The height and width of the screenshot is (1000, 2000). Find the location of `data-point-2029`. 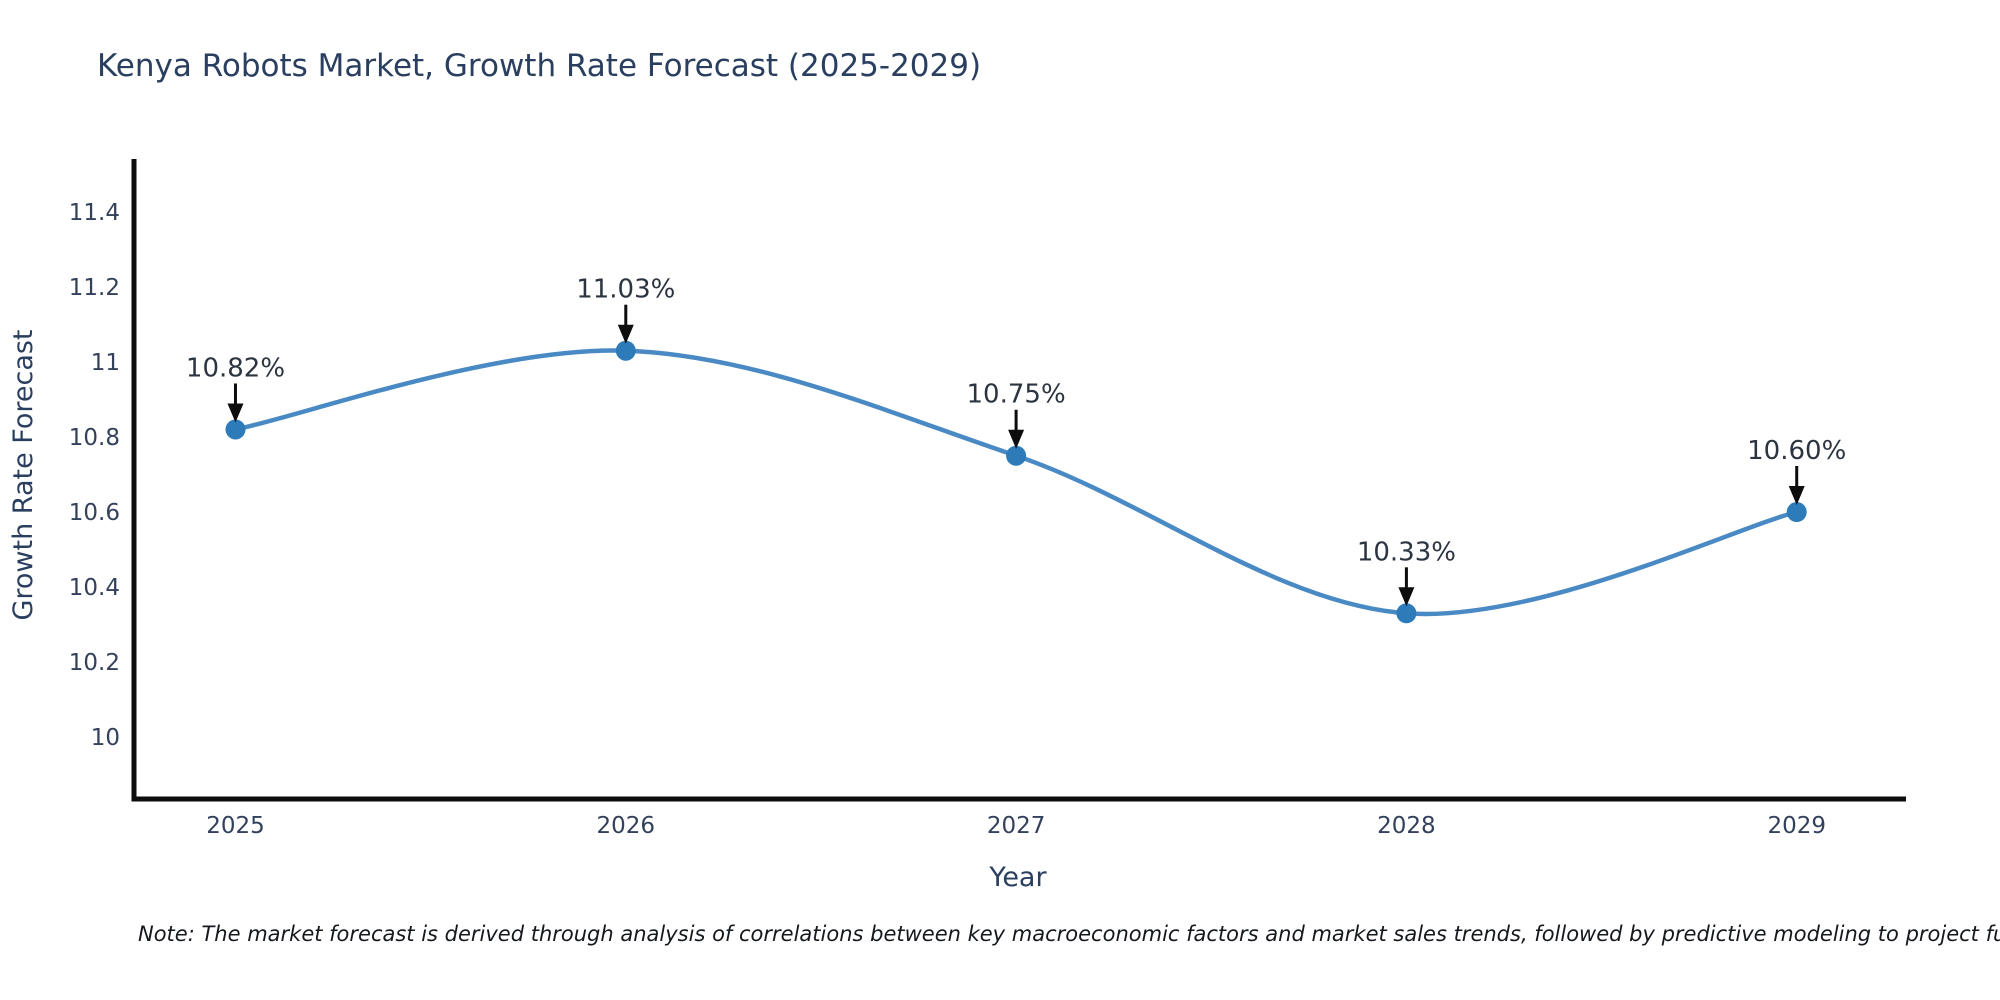

data-point-2029 is located at coordinates (1796, 512).